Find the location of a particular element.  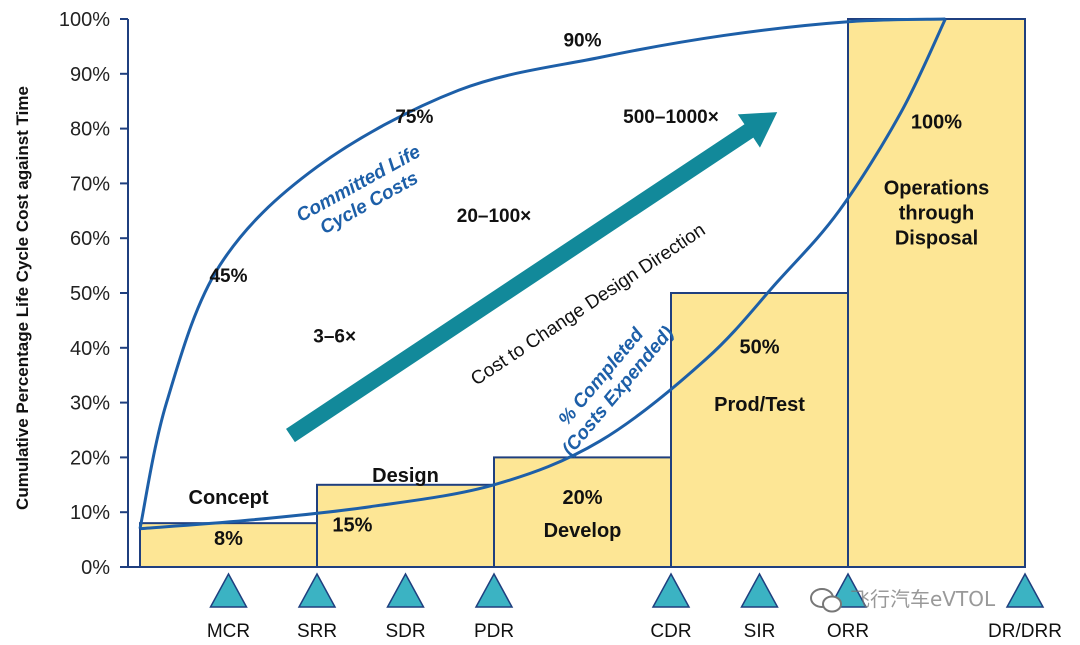

phase-value-label: 8% is located at coordinates (228, 539).